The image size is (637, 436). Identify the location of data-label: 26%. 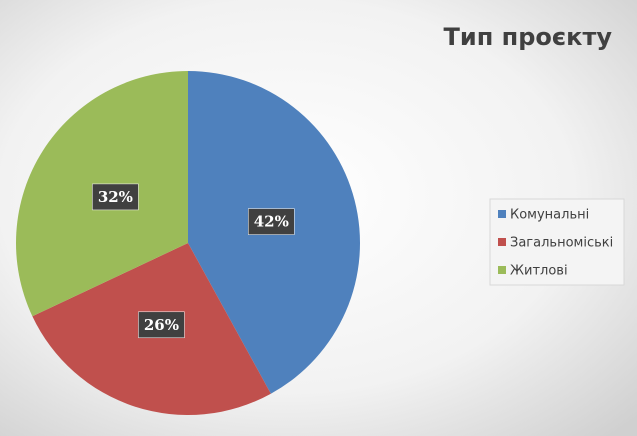
(161, 325).